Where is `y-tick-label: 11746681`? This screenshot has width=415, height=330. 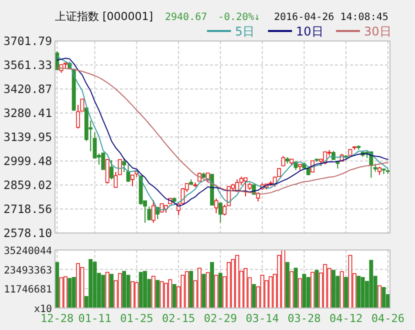
y-tick-label: 11746681 is located at coordinates (28, 290).